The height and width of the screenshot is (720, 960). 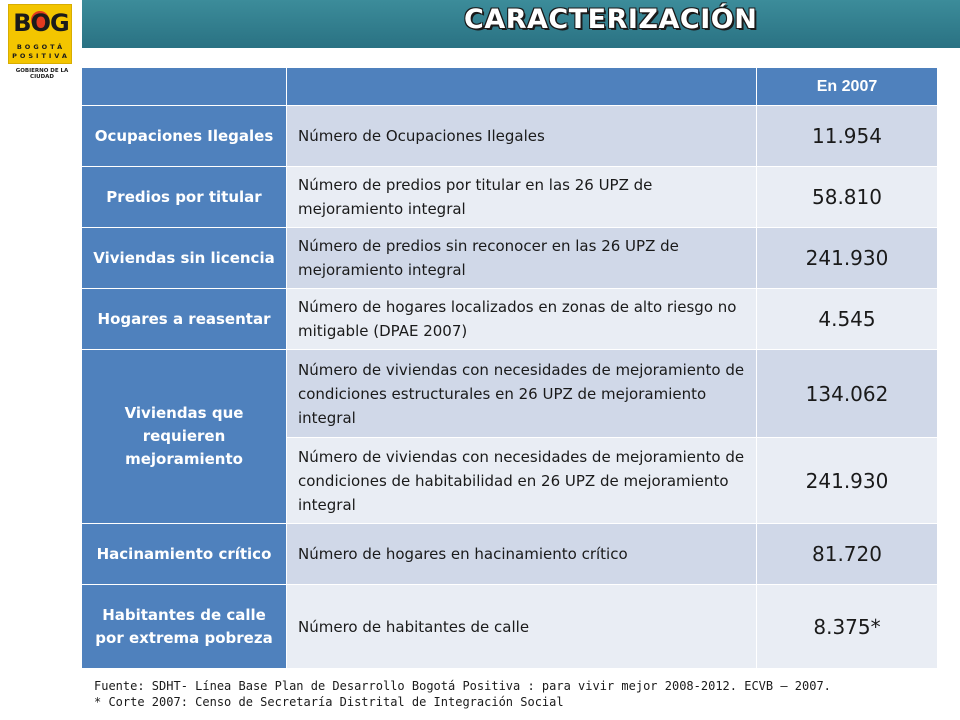 What do you see at coordinates (847, 87) in the screenshot?
I see `header-cell-year: En 2007` at bounding box center [847, 87].